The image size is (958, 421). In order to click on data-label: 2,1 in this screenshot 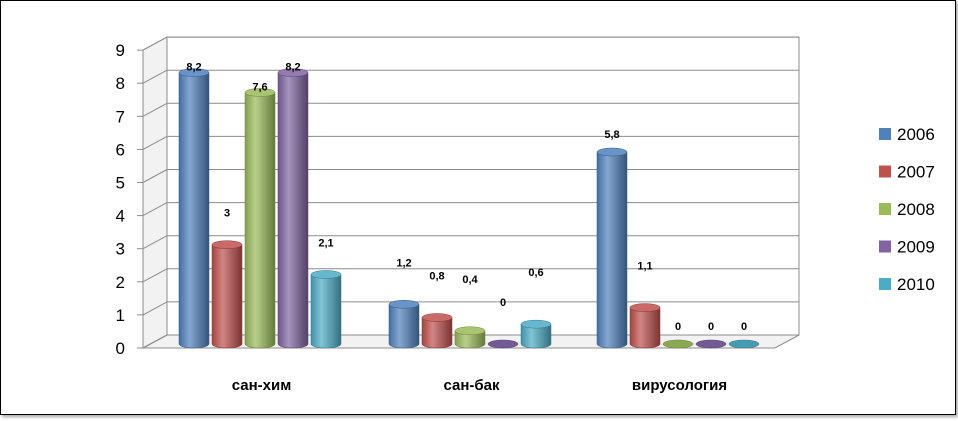, I will do `click(325, 243)`.